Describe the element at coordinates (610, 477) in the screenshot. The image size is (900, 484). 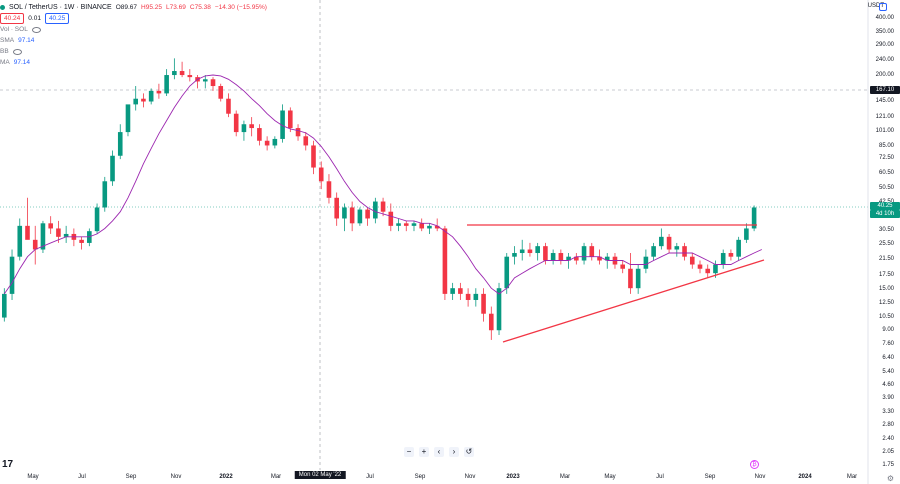
I see `x-tick-label: May` at that location.